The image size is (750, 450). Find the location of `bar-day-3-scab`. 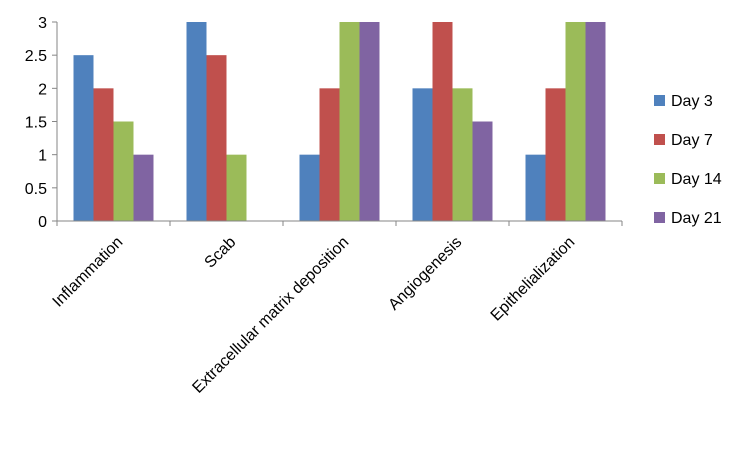

bar-day-3-scab is located at coordinates (196, 121).